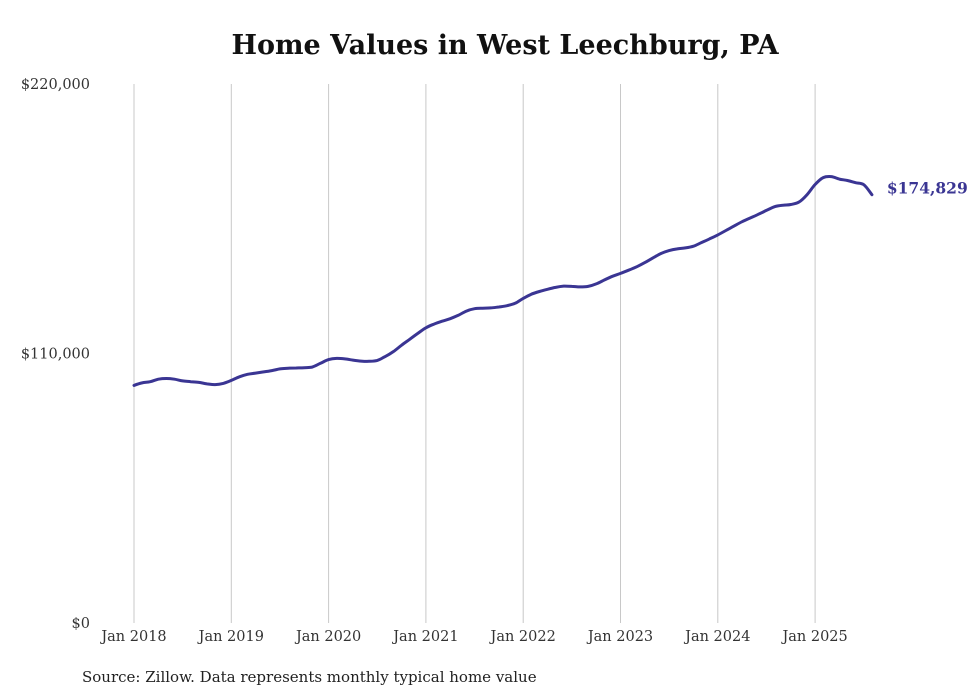 The image size is (980, 699). Describe the element at coordinates (327, 637) in the screenshot. I see `x-tick-label: Jan 2020` at that location.